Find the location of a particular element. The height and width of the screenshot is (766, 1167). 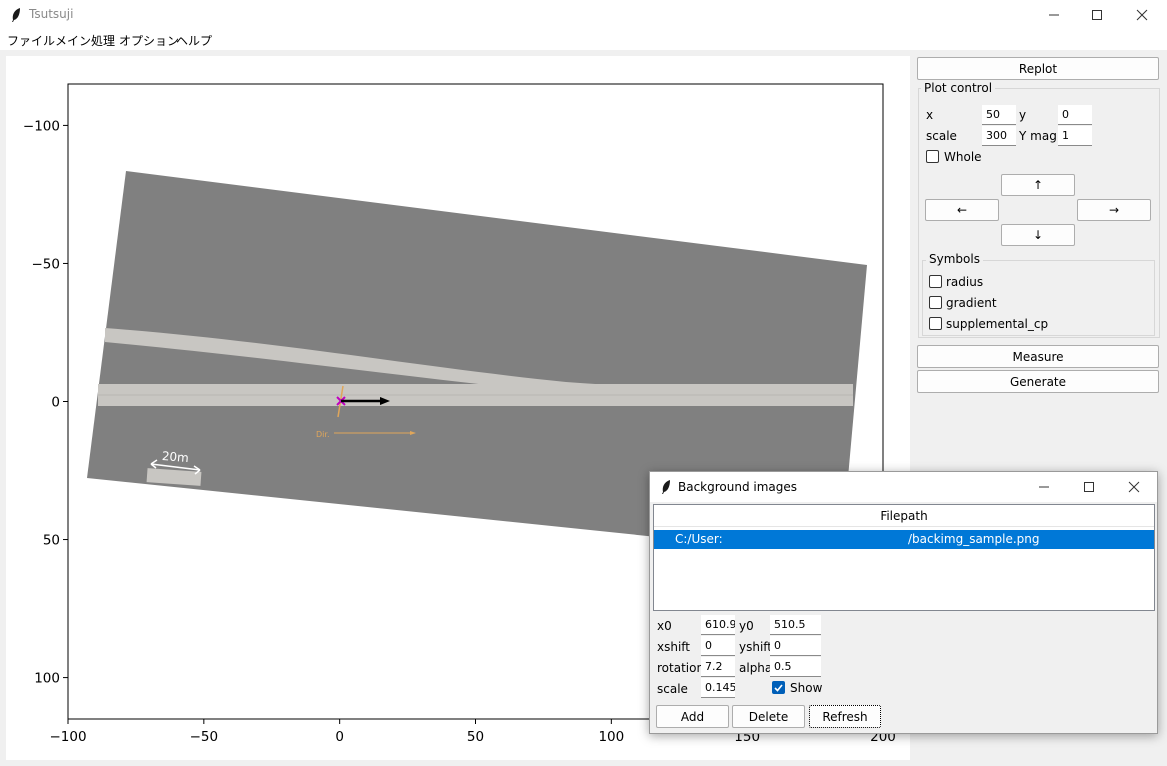

delete-button: Delete is located at coordinates (768, 716).